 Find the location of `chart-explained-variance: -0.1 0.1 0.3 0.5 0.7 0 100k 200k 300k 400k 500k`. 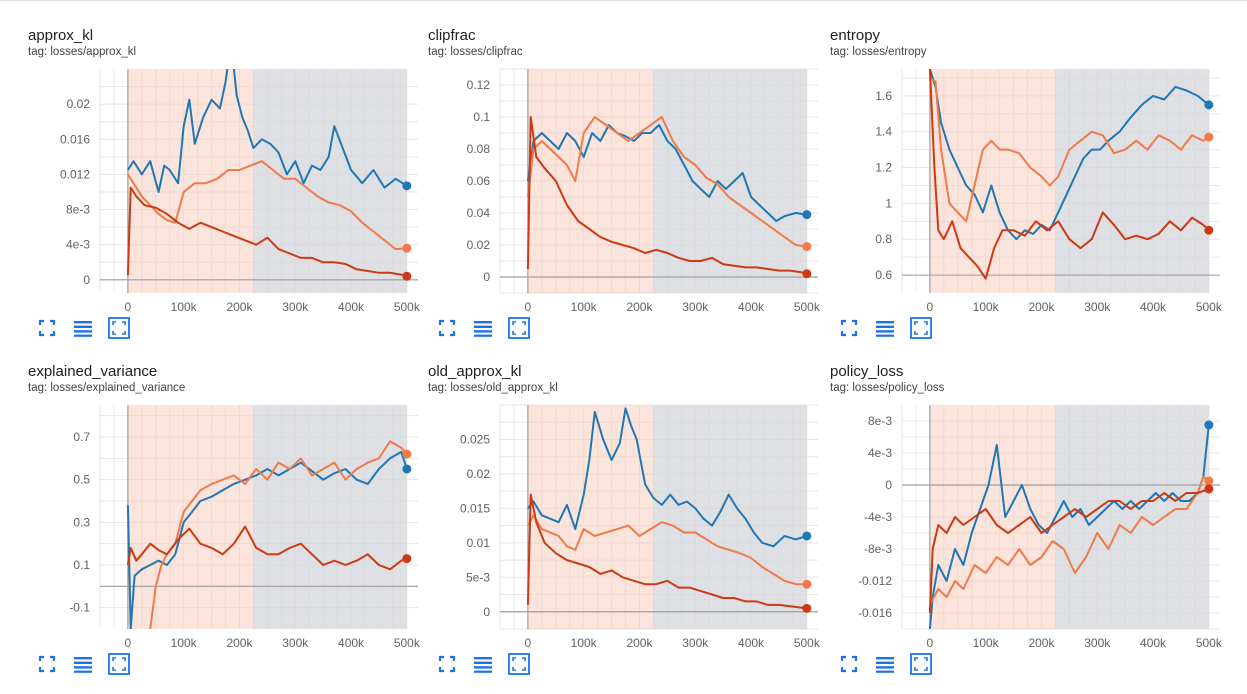

chart-explained-variance: -0.1 0.1 0.3 0.5 0.7 0 100k 200k 300k 400k 500k is located at coordinates (228, 534).